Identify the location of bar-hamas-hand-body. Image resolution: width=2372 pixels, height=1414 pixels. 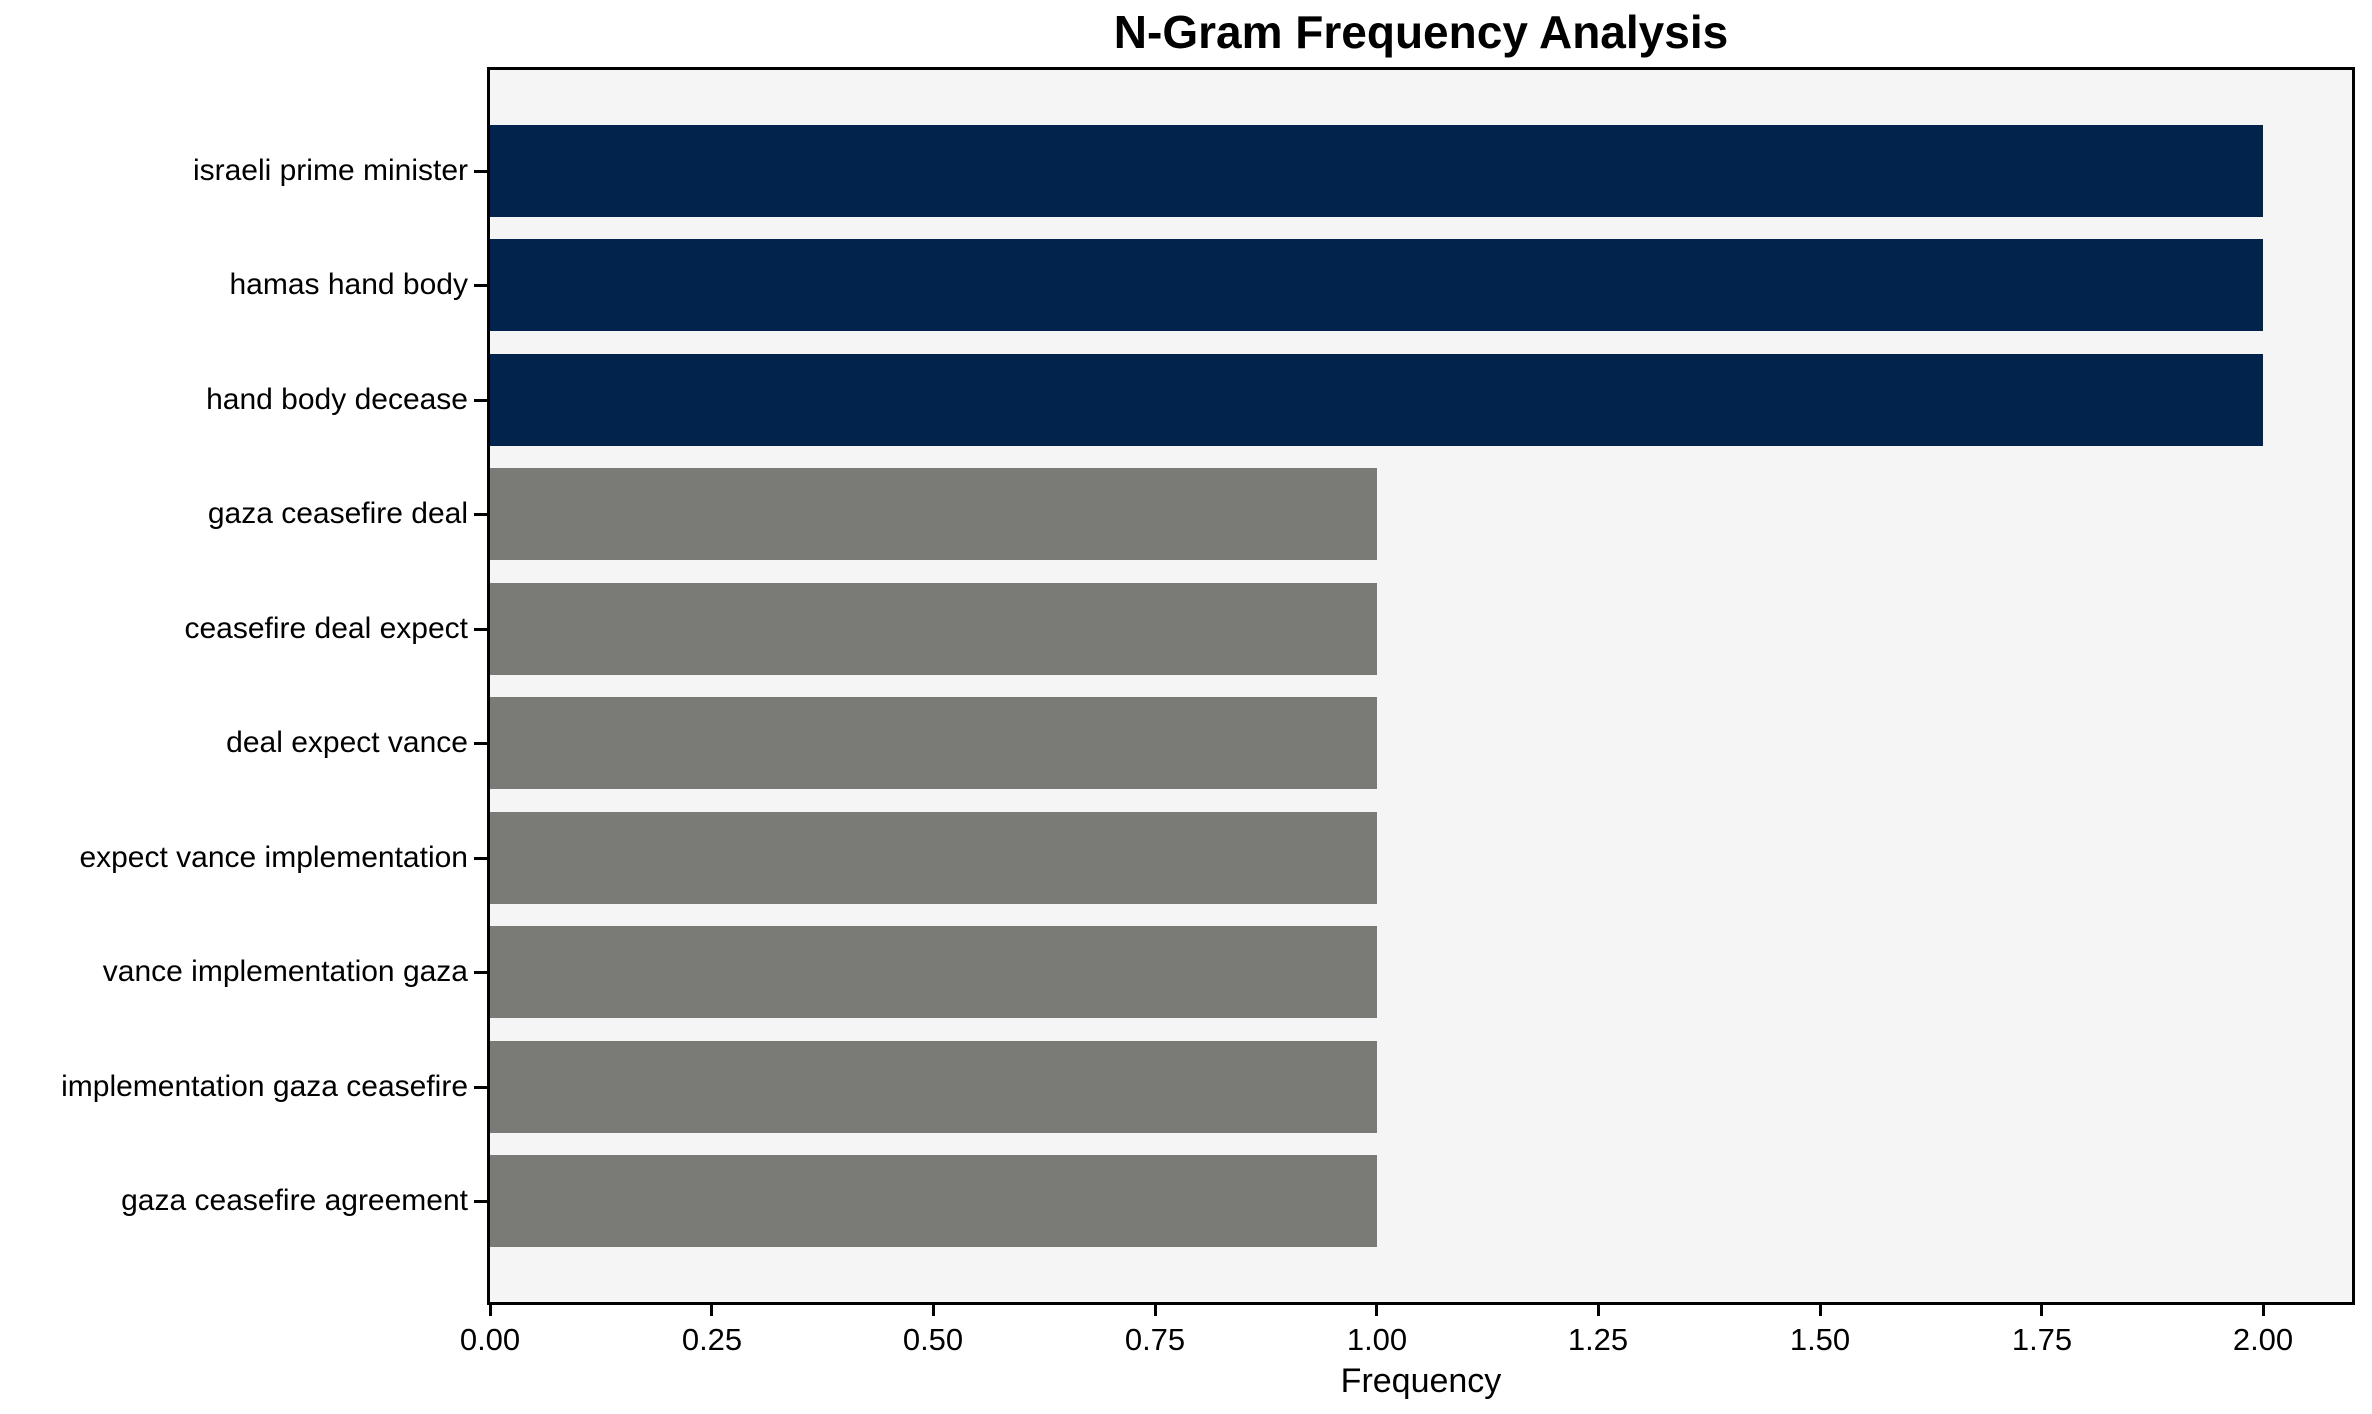
(1376, 285).